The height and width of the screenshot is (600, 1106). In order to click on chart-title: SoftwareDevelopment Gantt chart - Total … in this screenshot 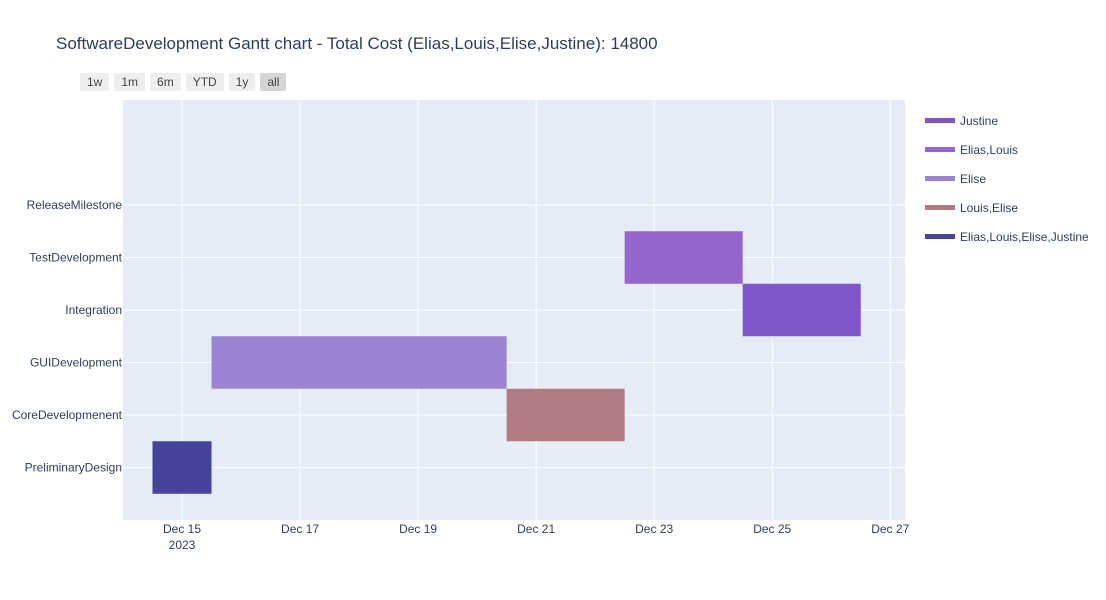, I will do `click(357, 43)`.